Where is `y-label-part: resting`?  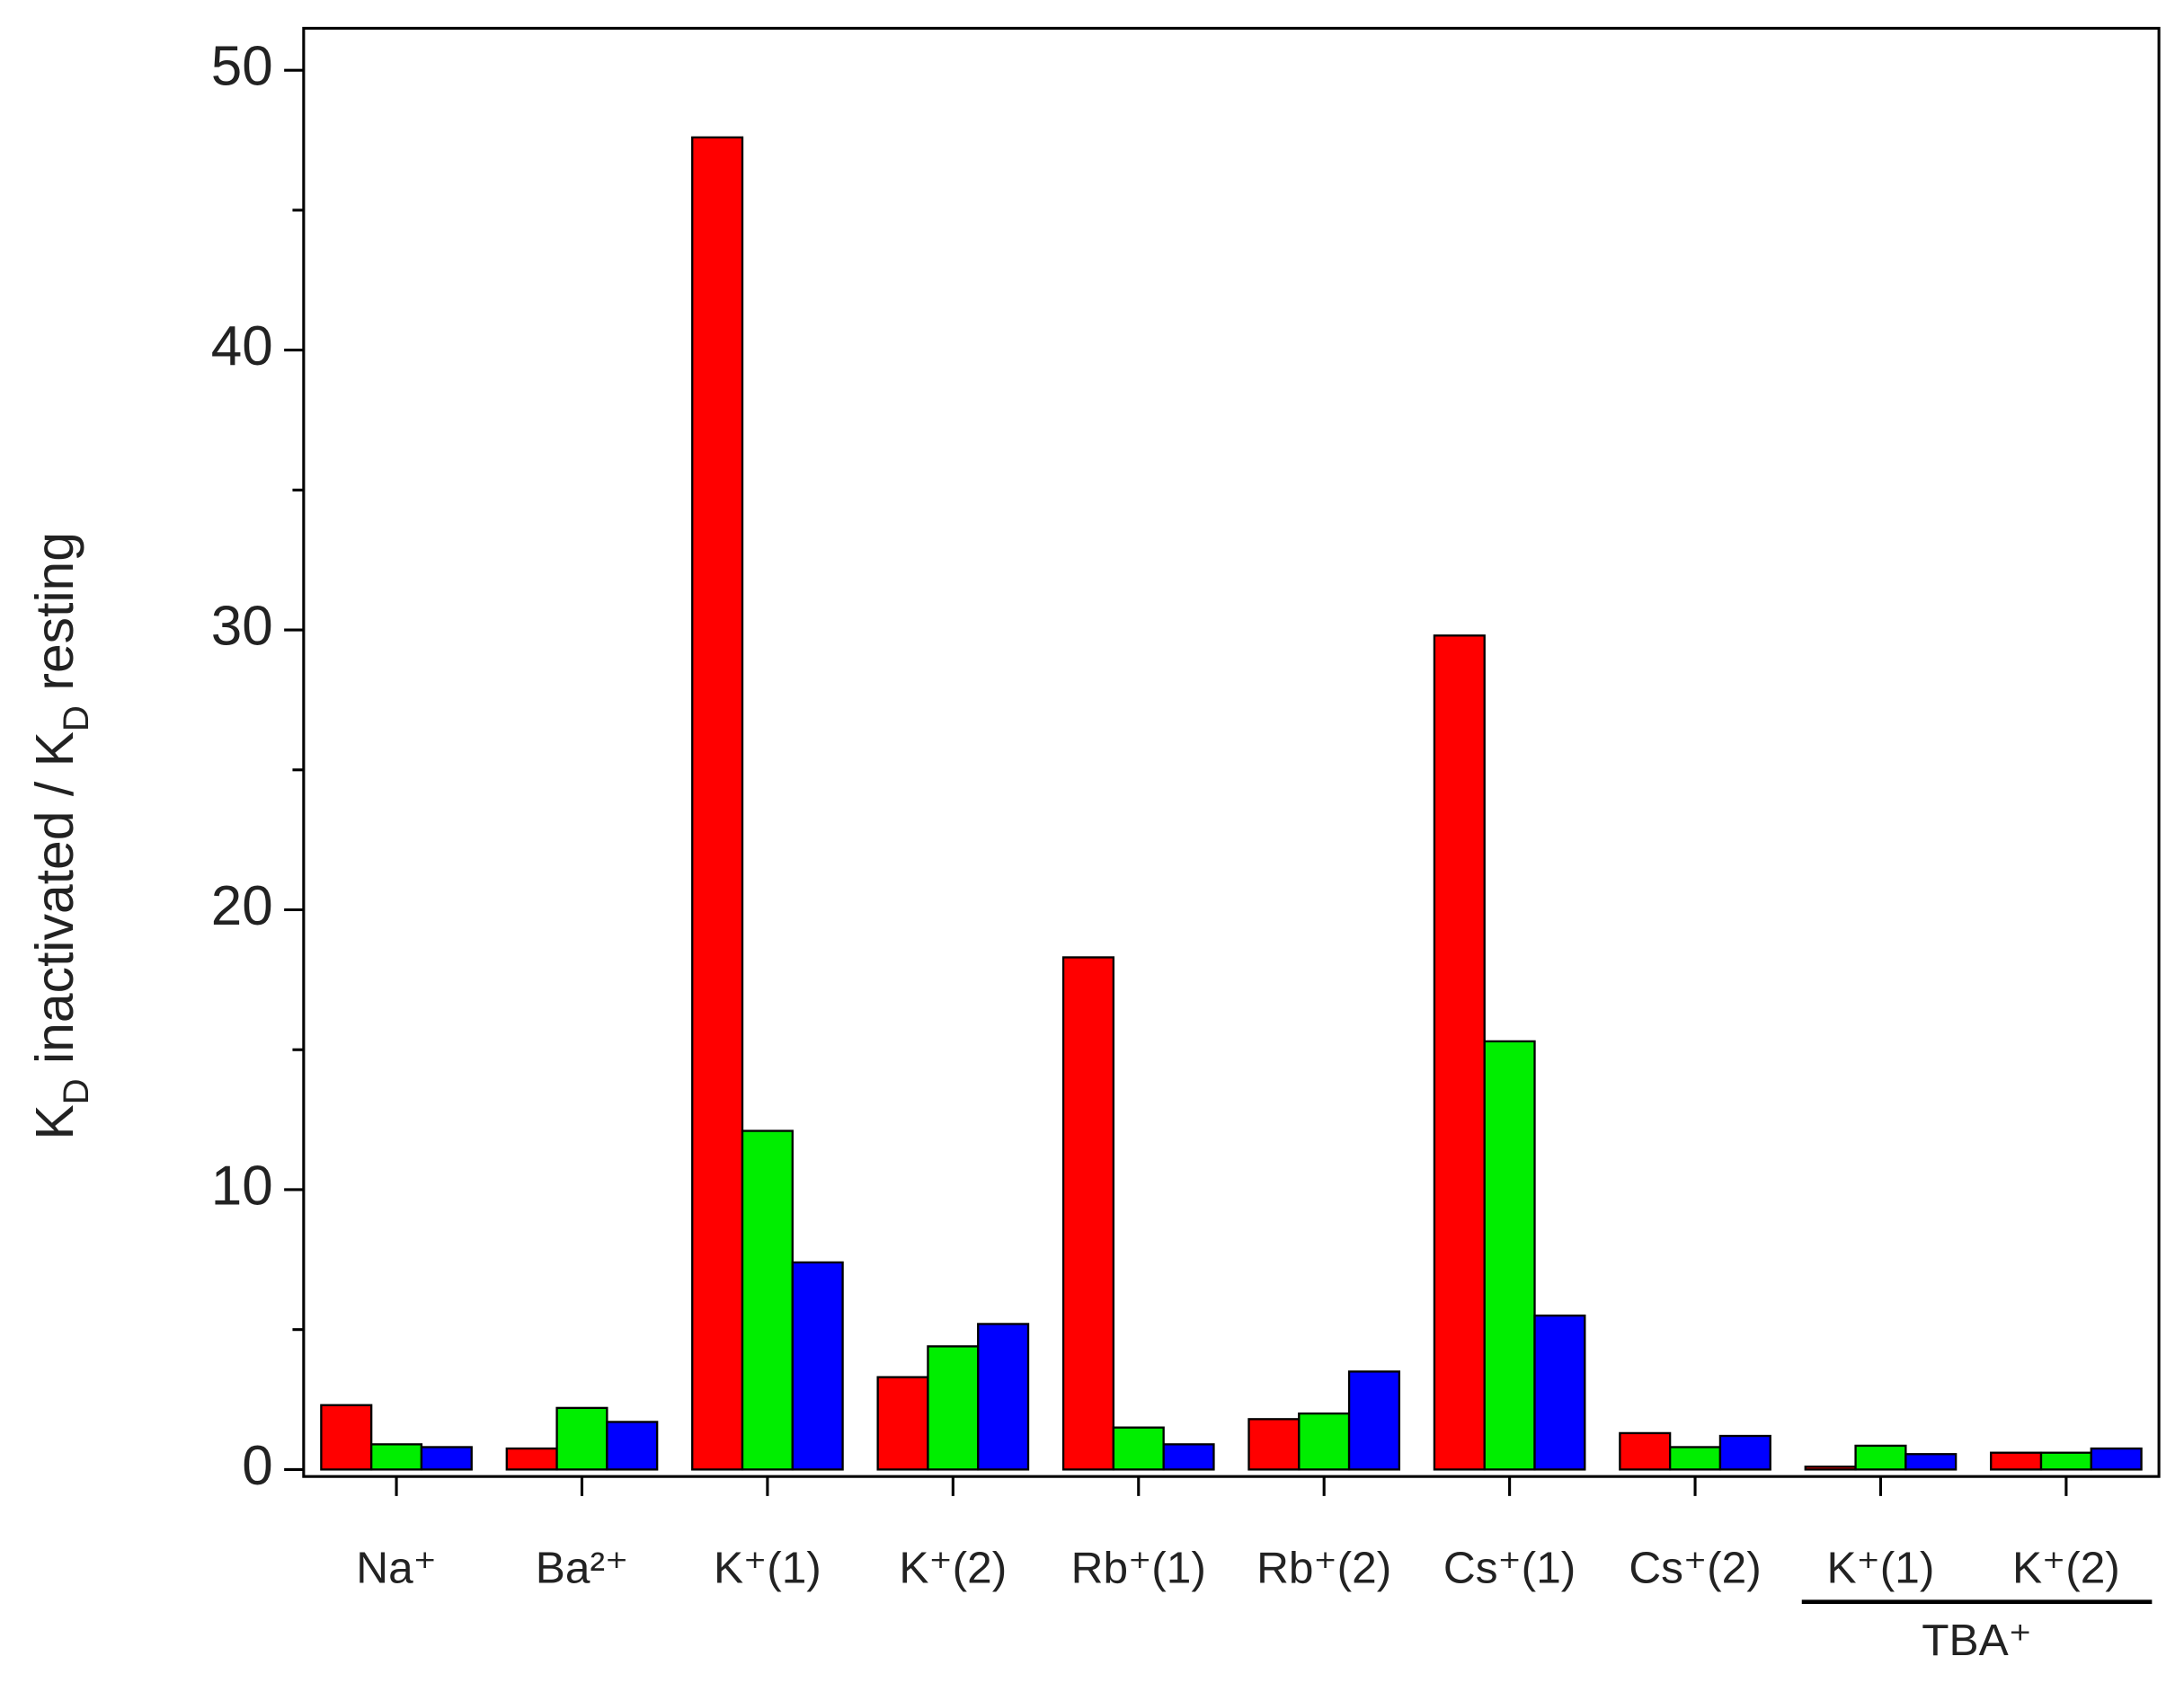 y-label-part: resting is located at coordinates (55, 618).